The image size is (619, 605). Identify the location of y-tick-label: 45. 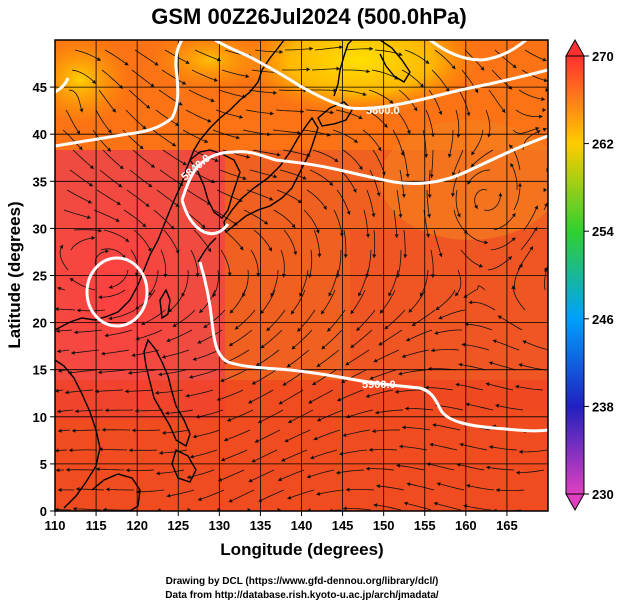
(40, 87).